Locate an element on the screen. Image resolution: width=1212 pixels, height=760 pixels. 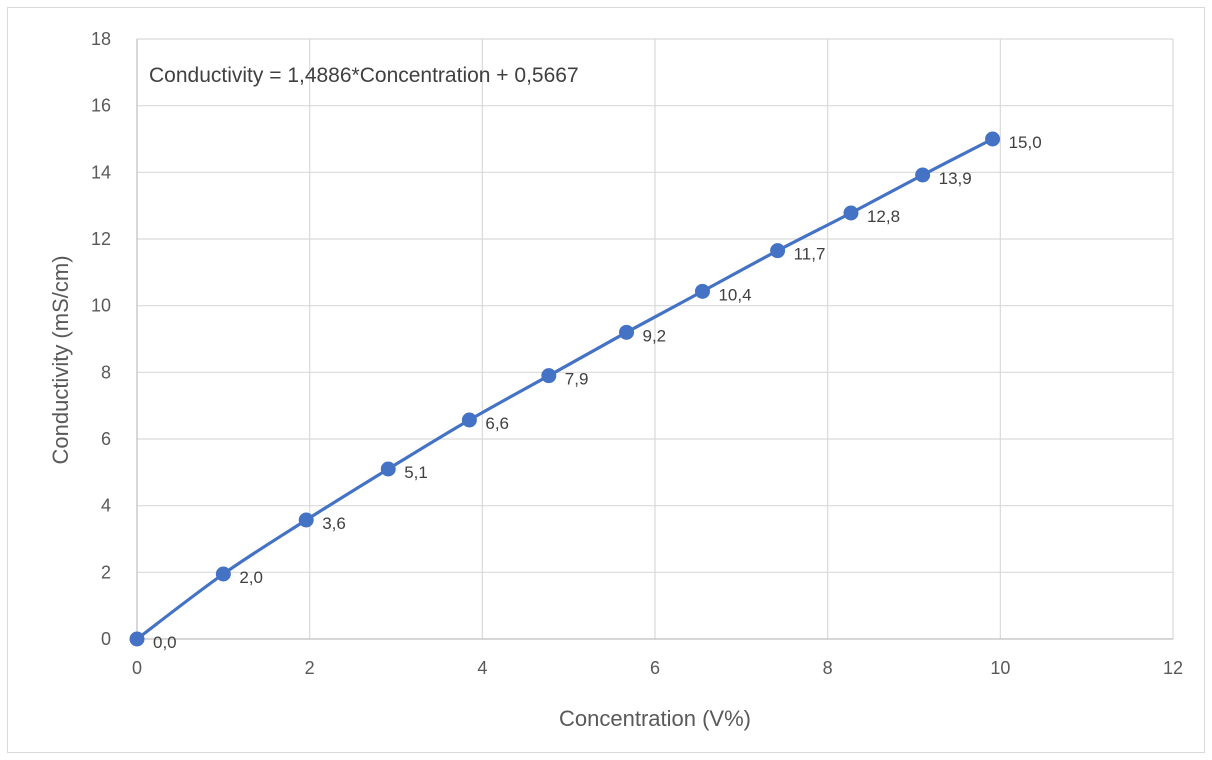
y-tick-label: 18 is located at coordinates (101, 39).